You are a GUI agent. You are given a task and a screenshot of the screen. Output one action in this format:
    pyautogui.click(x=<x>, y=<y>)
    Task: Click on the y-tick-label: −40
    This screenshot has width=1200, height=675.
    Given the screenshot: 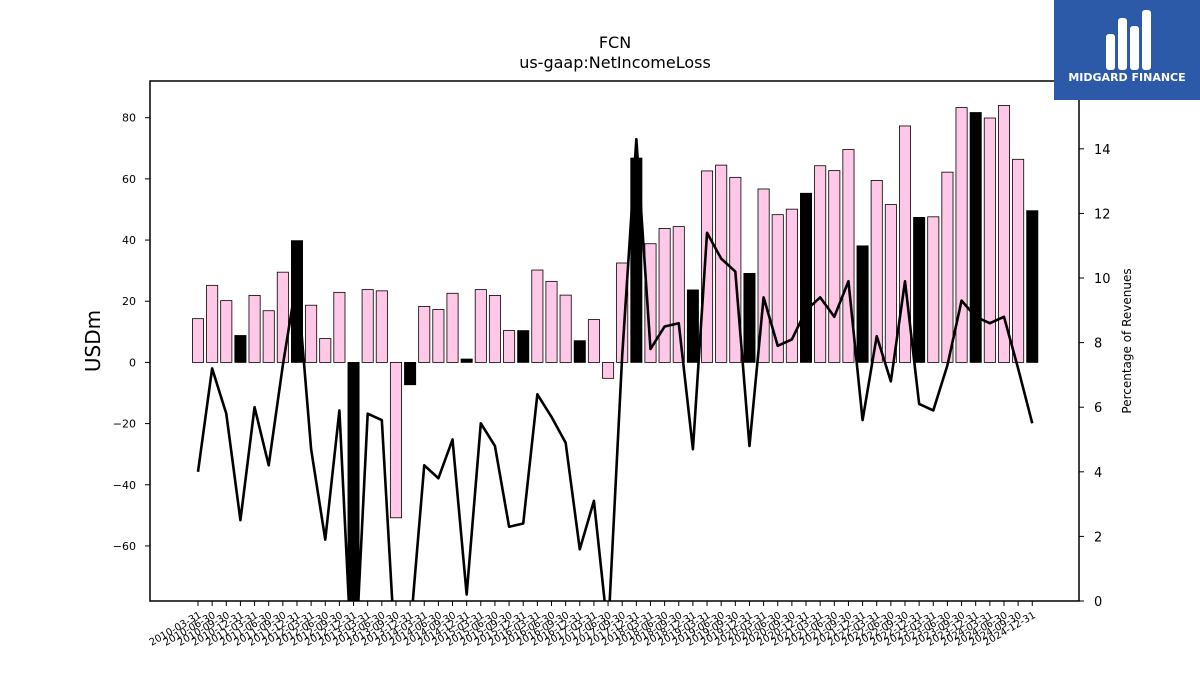 What is the action you would take?
    pyautogui.click(x=124, y=485)
    